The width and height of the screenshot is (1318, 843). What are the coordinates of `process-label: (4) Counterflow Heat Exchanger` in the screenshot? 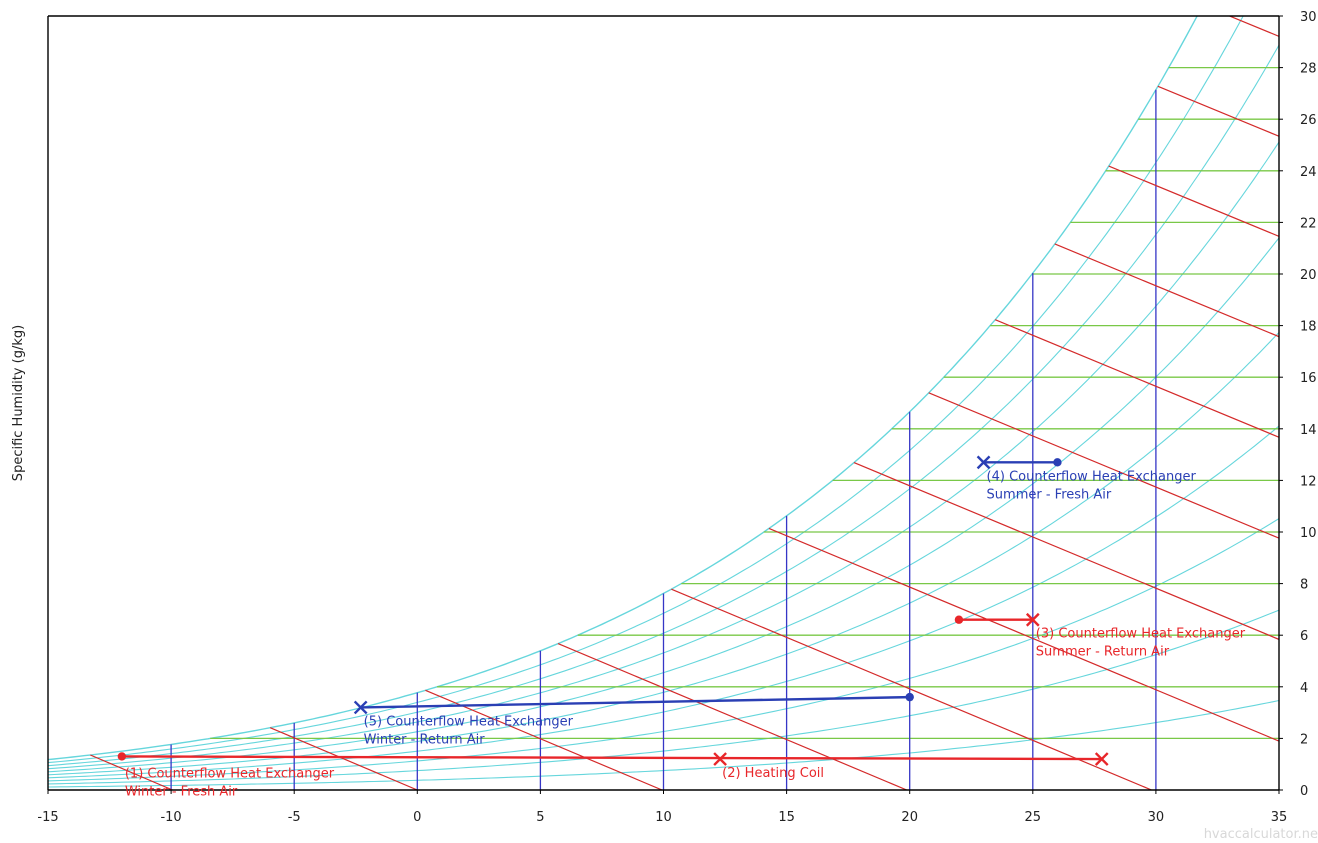 It's located at (1092, 476).